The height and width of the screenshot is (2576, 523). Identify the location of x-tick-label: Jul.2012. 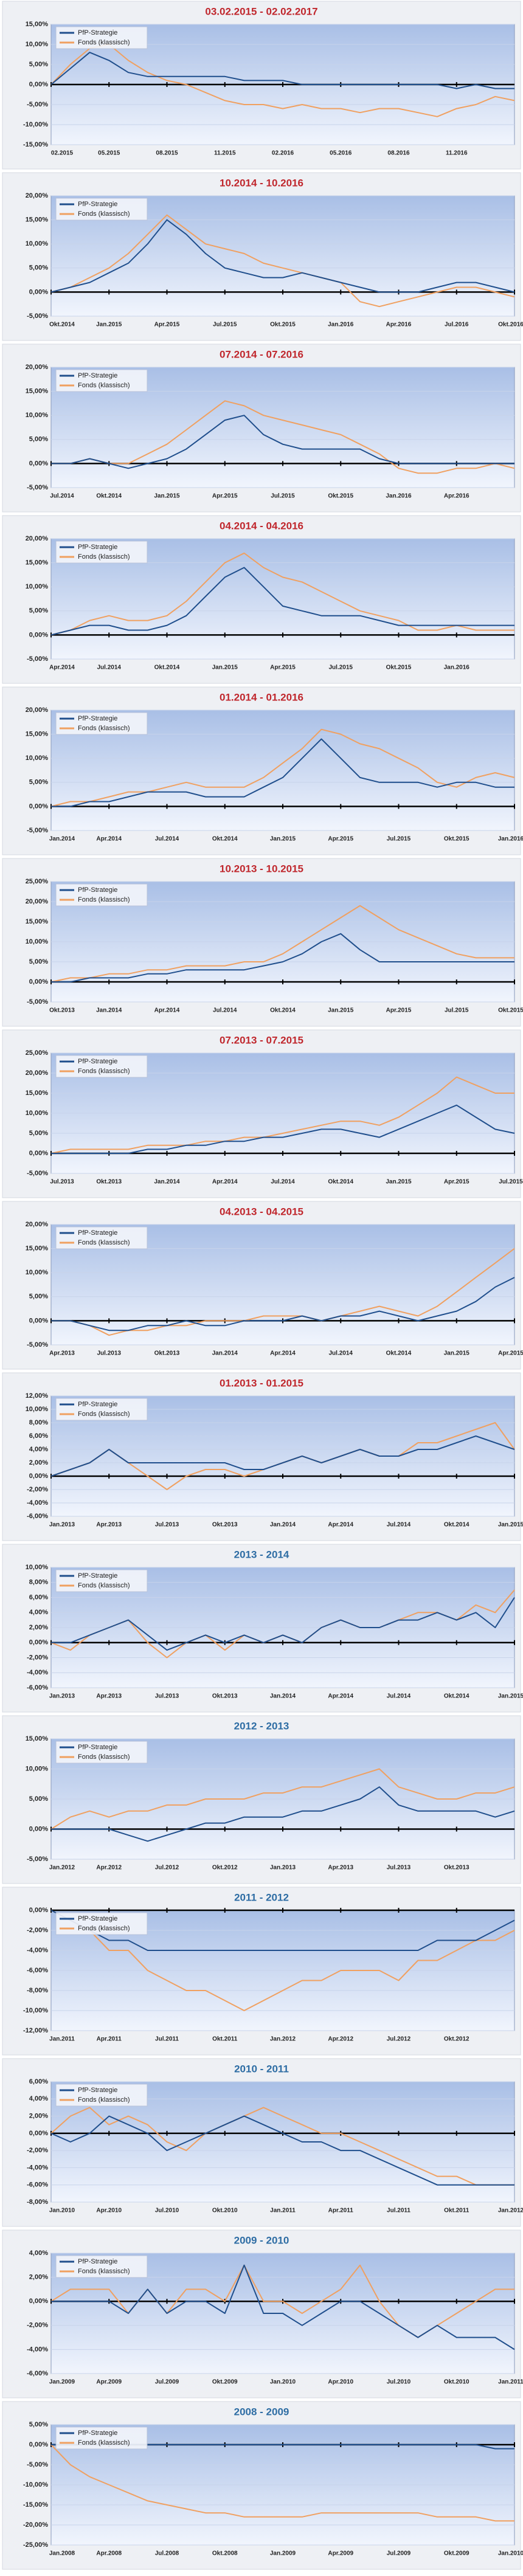
(167, 1868).